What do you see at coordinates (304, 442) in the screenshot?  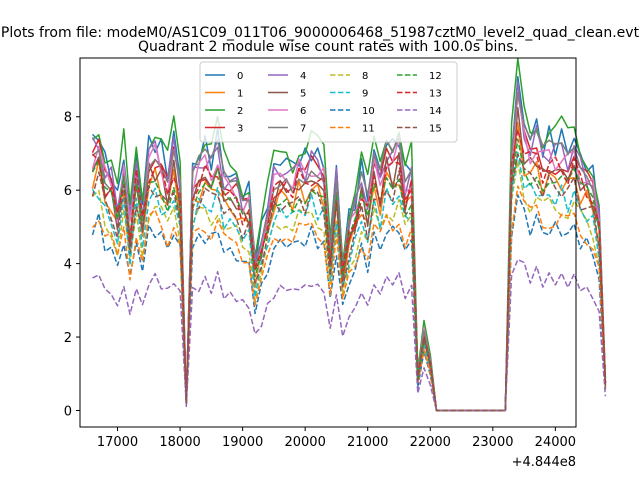 I see `x-tick-label: 20000` at bounding box center [304, 442].